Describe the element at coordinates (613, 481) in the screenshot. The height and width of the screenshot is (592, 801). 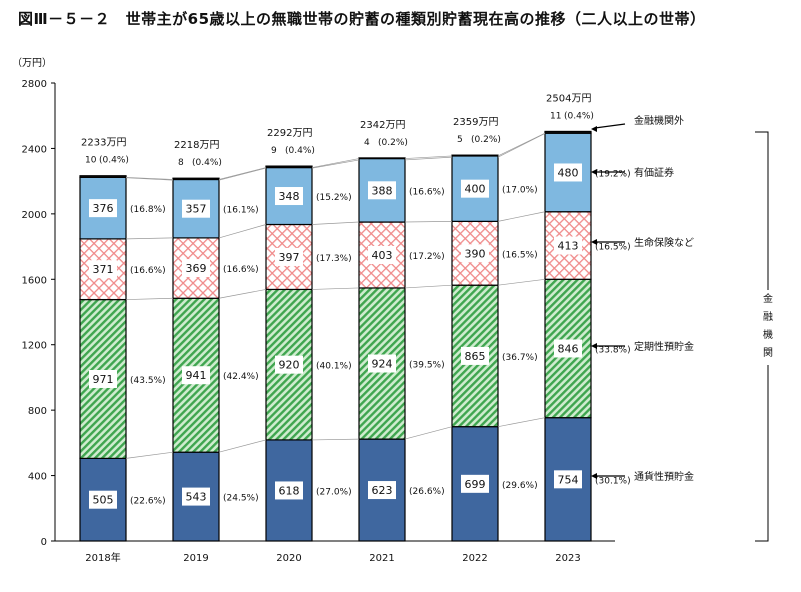
I see `pct-label: (30.1%)` at that location.